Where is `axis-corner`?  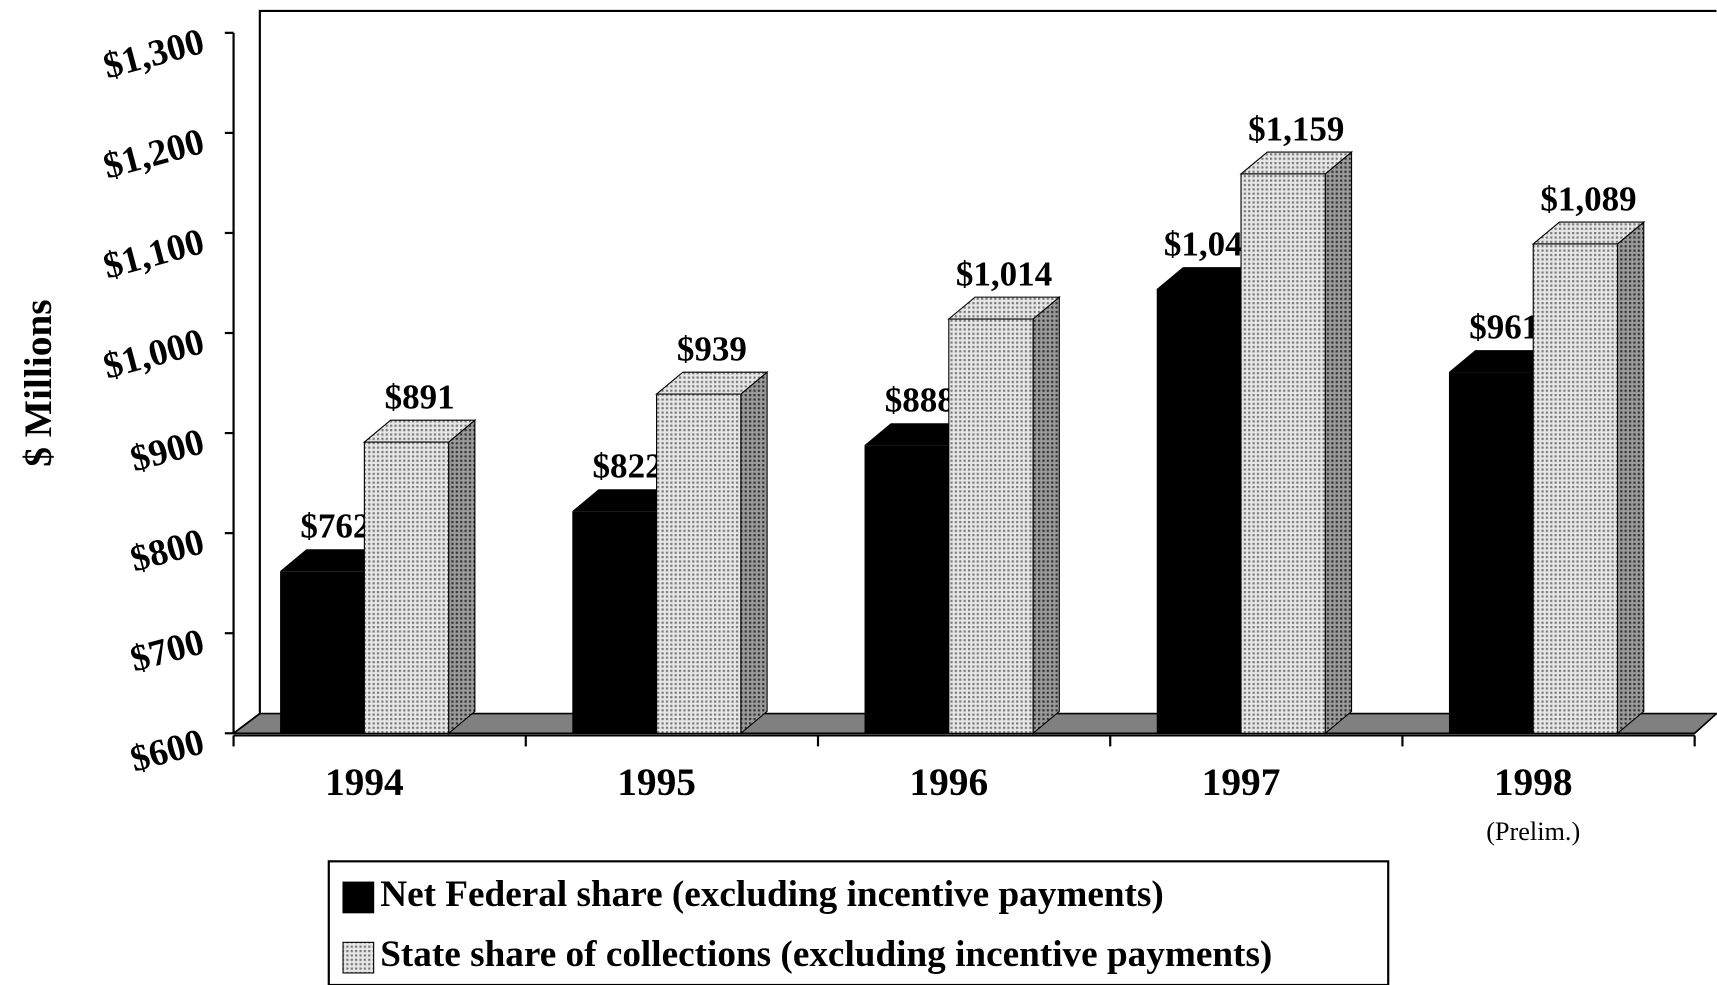
axis-corner is located at coordinates (247, 723).